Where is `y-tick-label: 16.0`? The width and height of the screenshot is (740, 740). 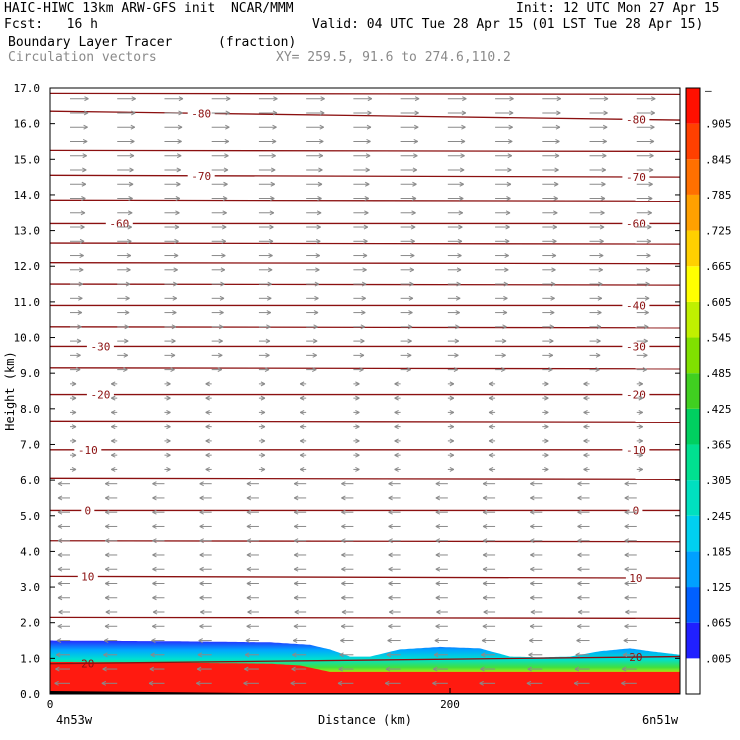 y-tick-label: 16.0 is located at coordinates (27, 124).